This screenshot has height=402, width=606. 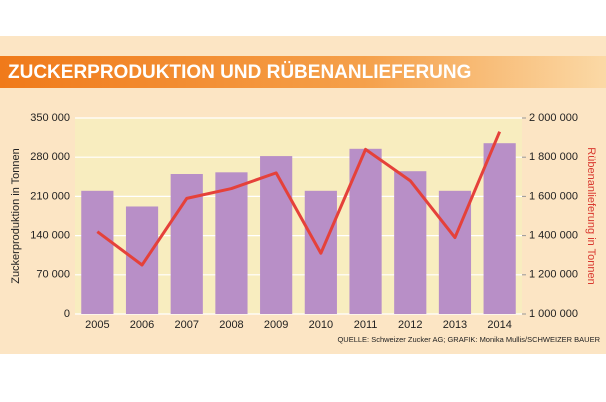 What do you see at coordinates (142, 325) in the screenshot?
I see `x-tick-label: 2006` at bounding box center [142, 325].